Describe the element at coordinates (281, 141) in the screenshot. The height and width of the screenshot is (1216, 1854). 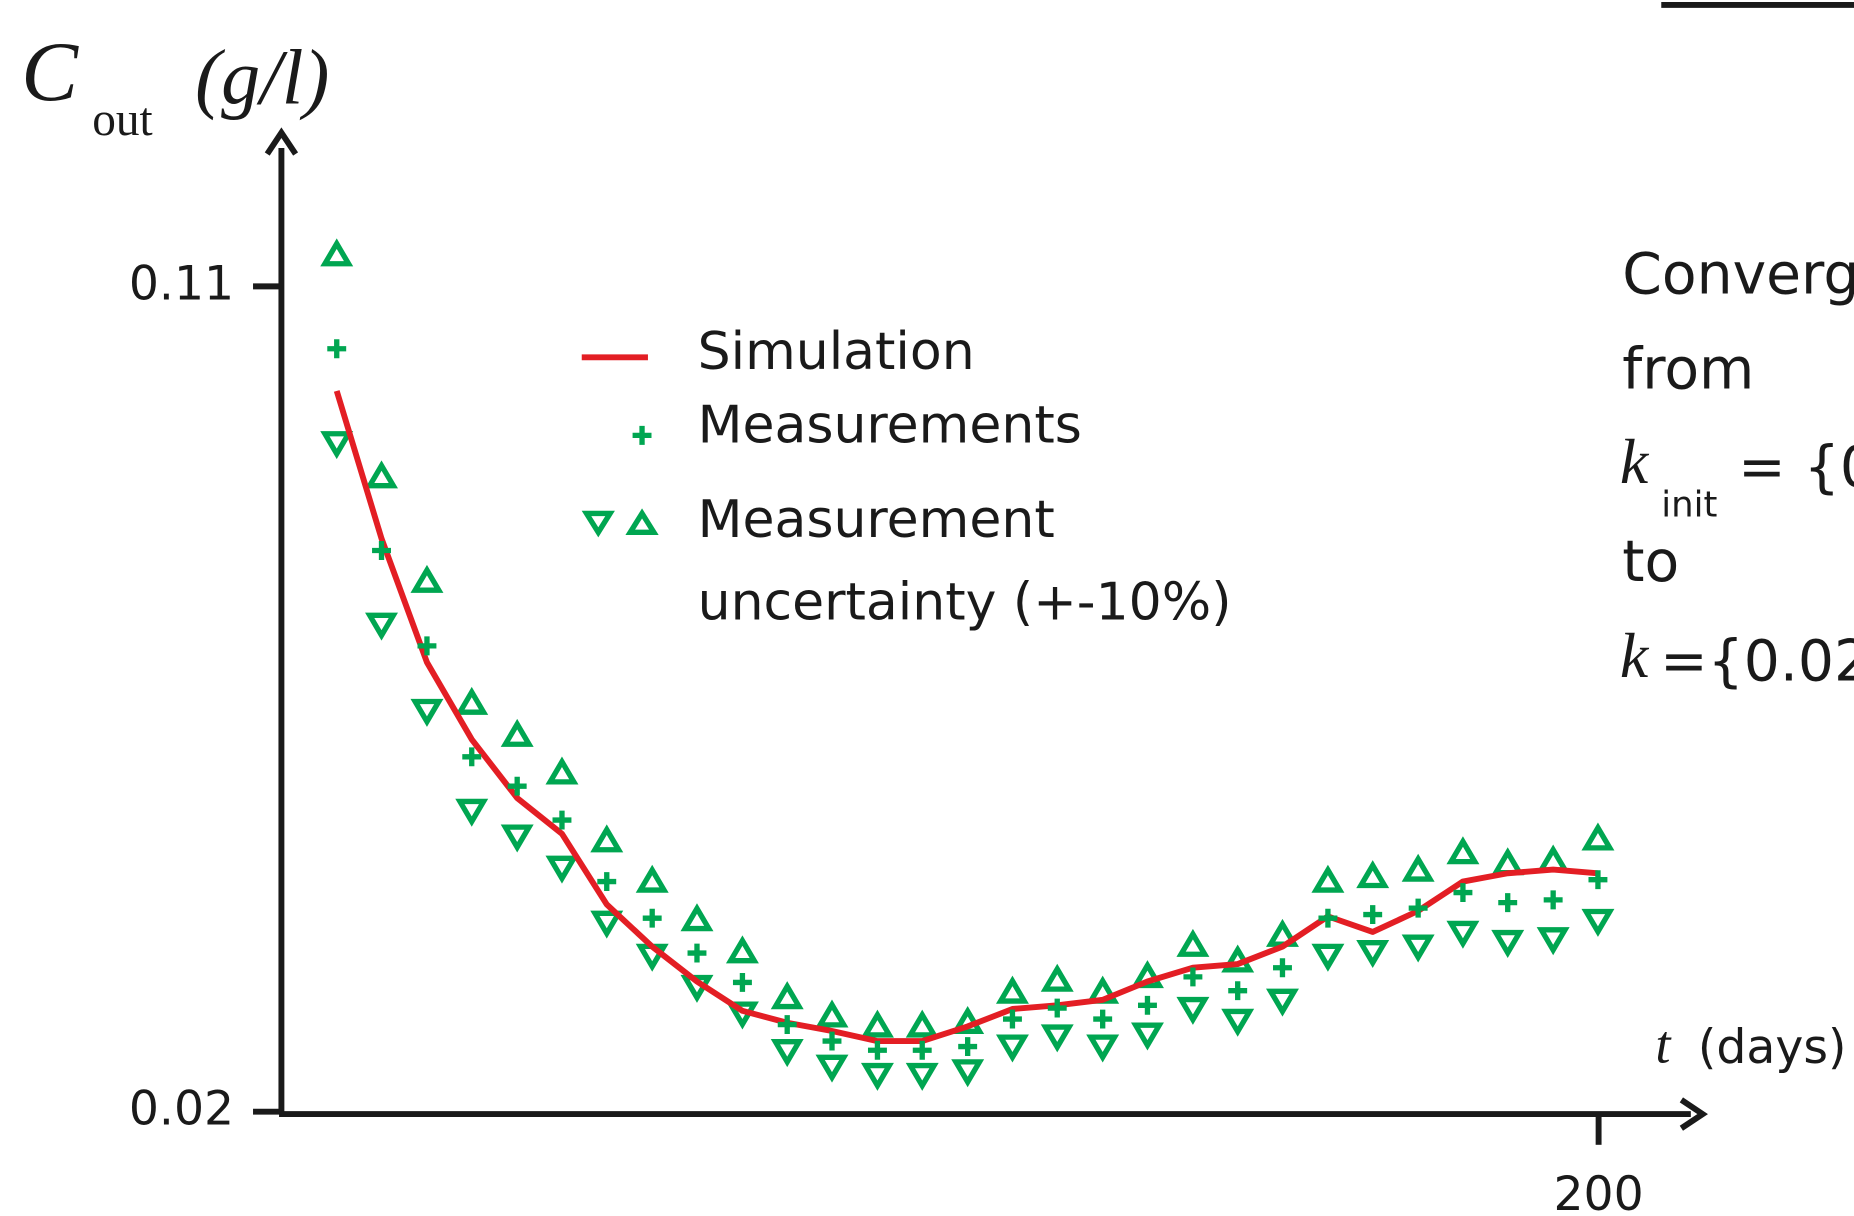
I see `y-arrow` at that location.